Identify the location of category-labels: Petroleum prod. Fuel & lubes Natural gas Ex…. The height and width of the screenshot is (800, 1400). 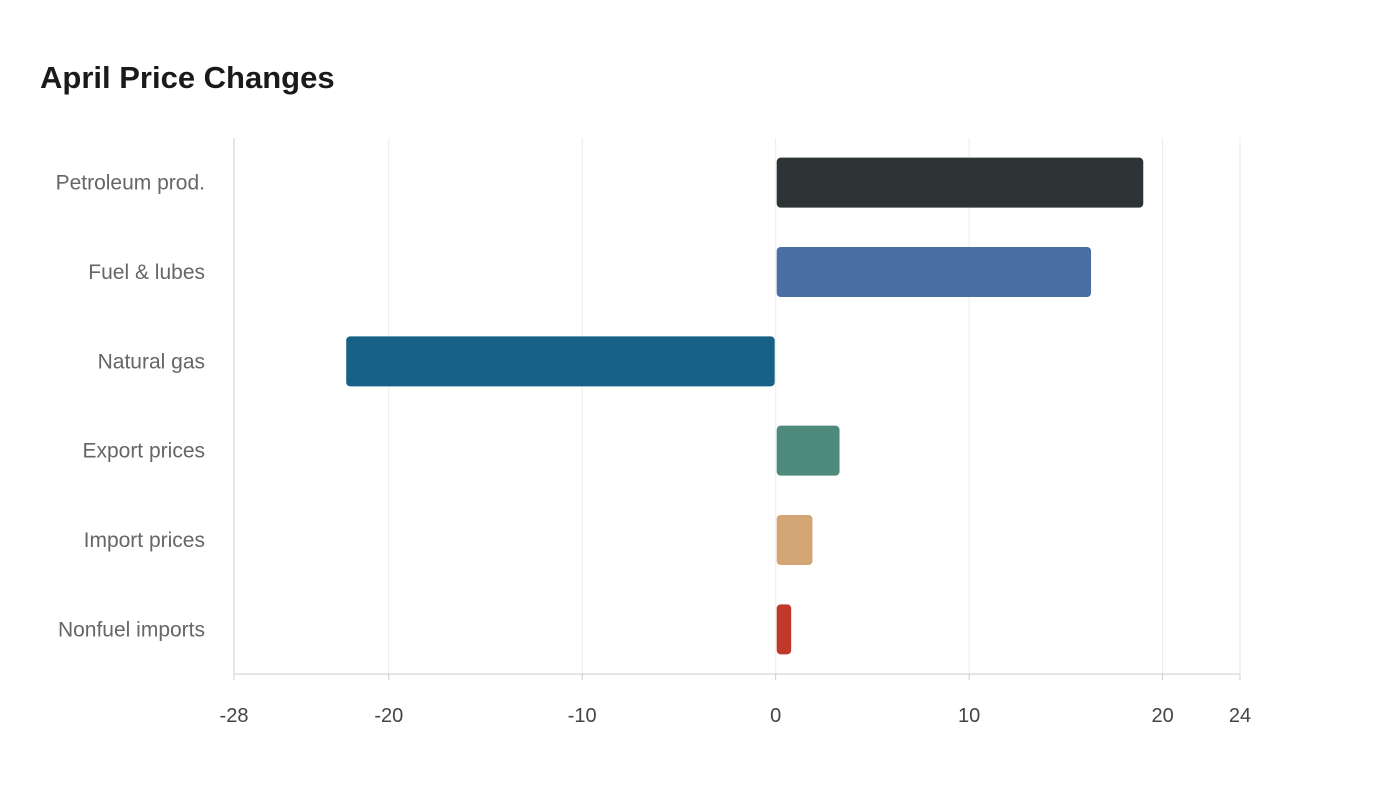
(130, 407).